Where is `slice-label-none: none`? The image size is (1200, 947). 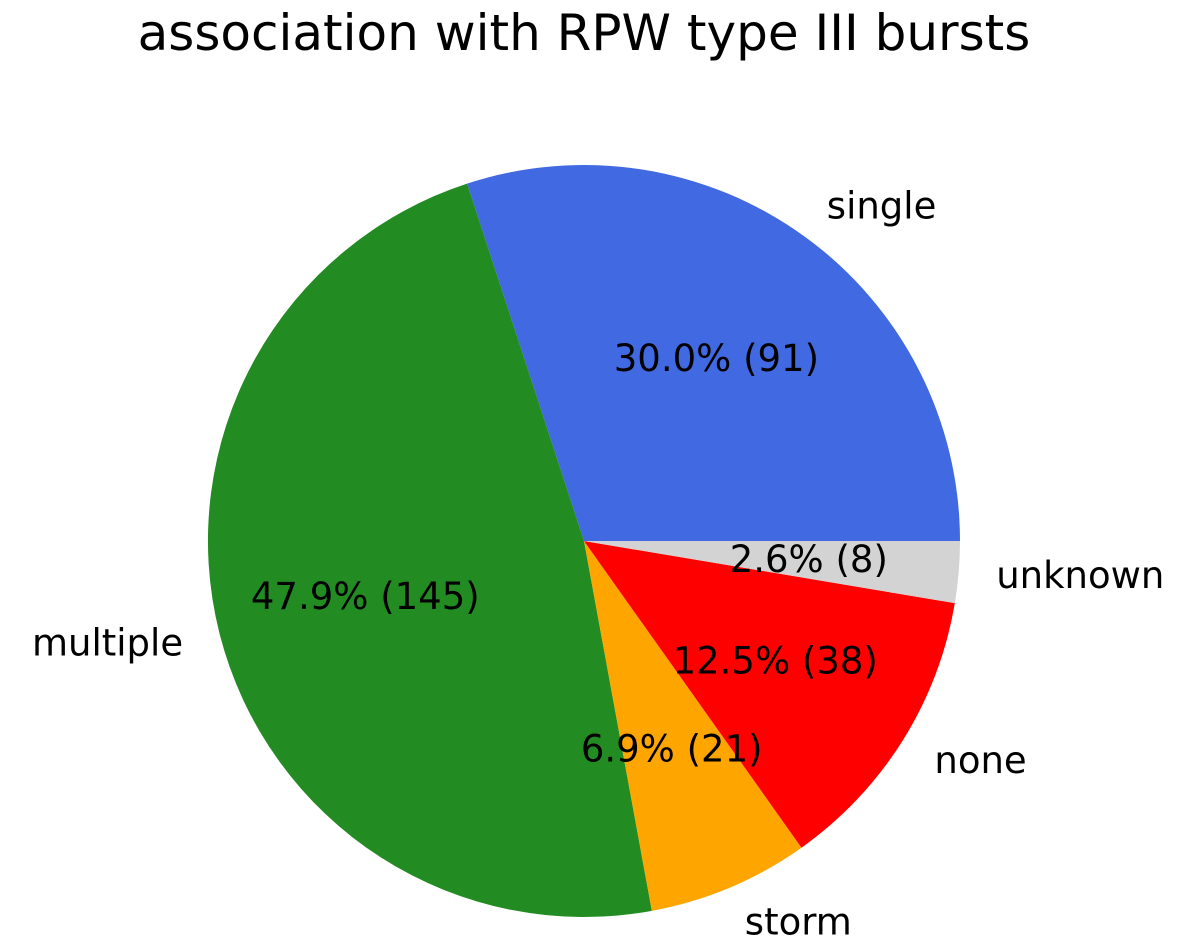 slice-label-none: none is located at coordinates (980, 760).